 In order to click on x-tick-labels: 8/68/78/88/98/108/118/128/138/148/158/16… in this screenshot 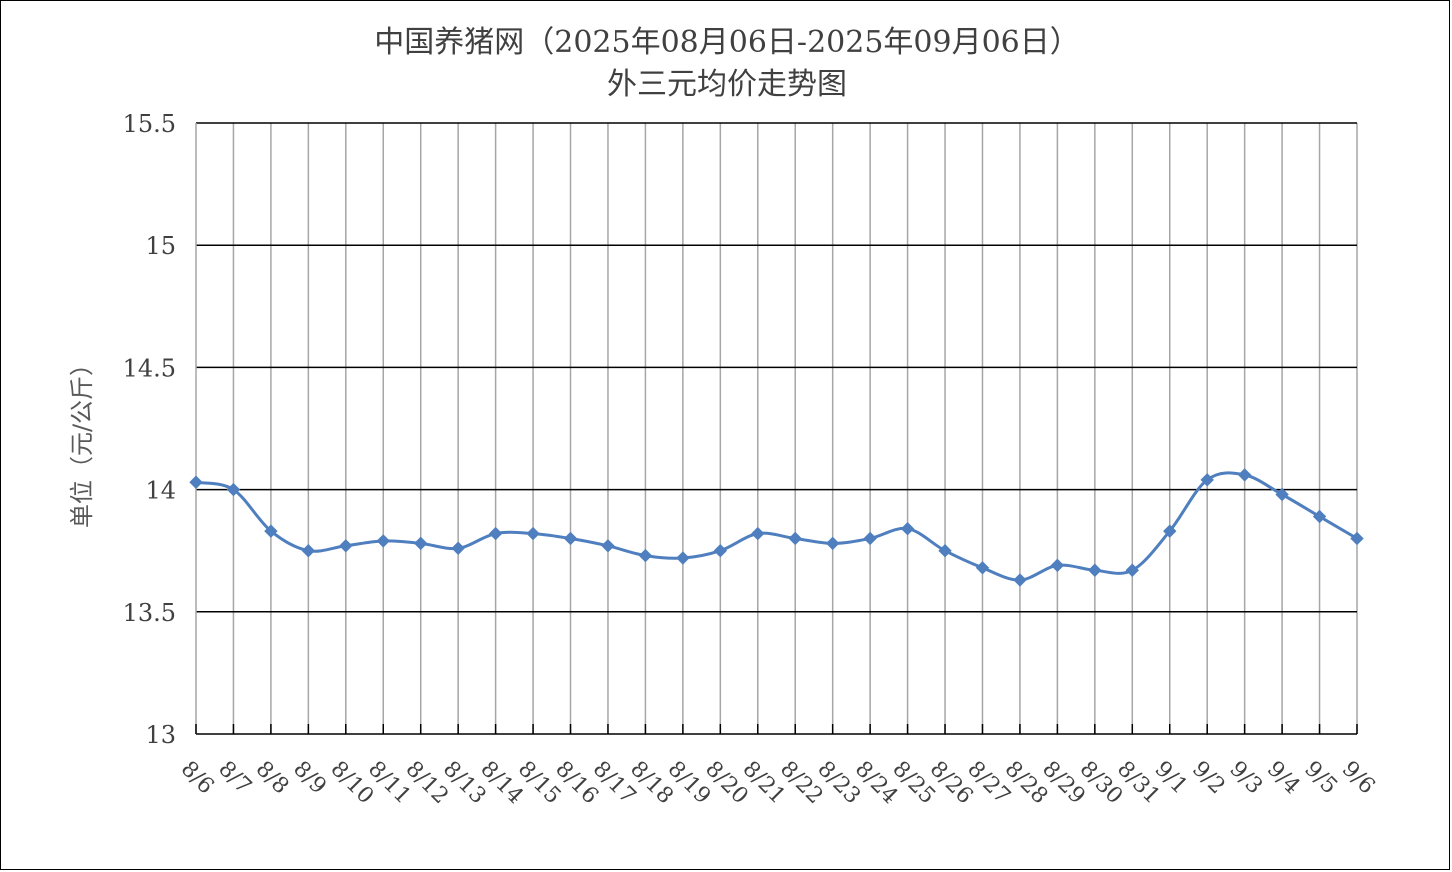, I will do `click(778, 783)`.